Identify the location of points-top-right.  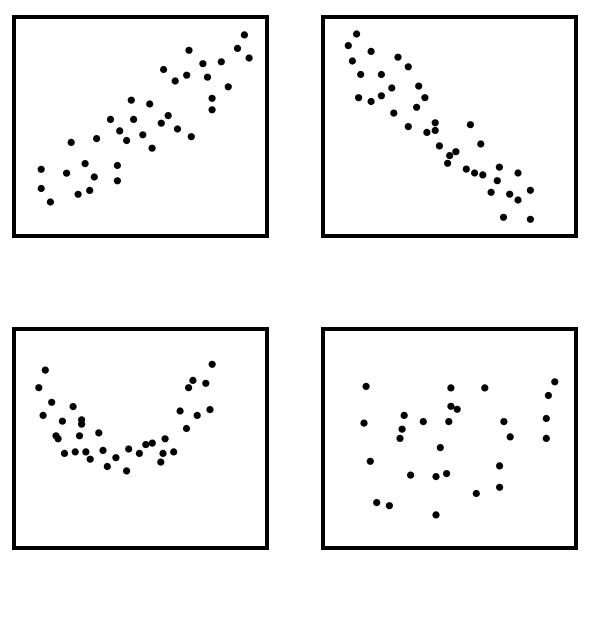
(439, 126).